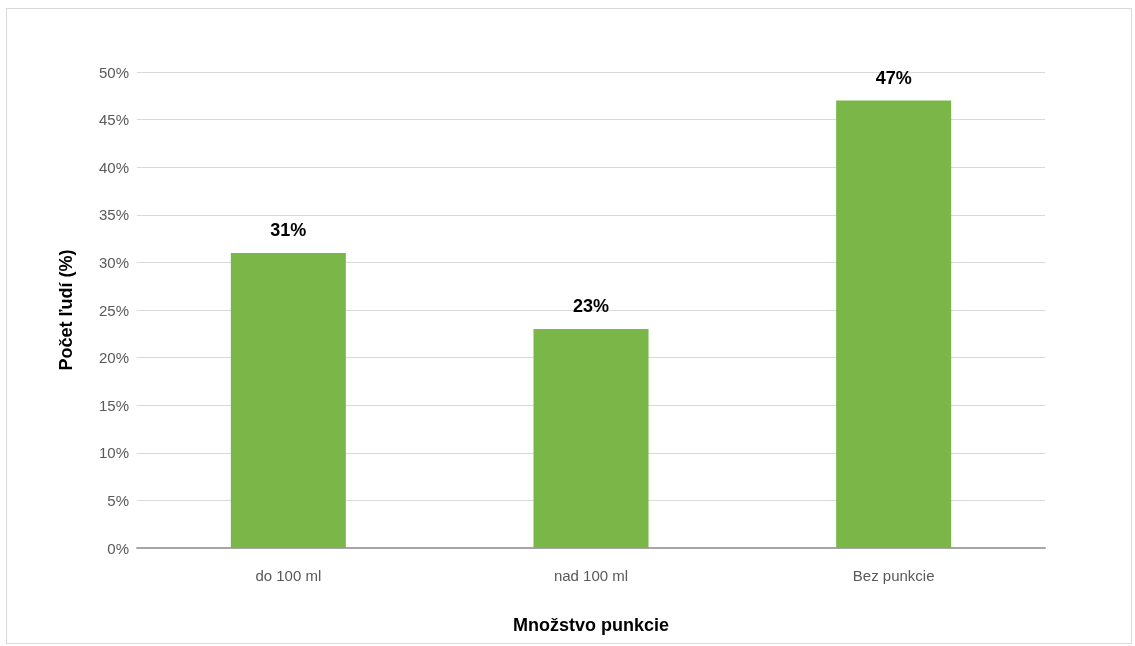  What do you see at coordinates (113, 310) in the screenshot?
I see `y-tick-label: 25%` at bounding box center [113, 310].